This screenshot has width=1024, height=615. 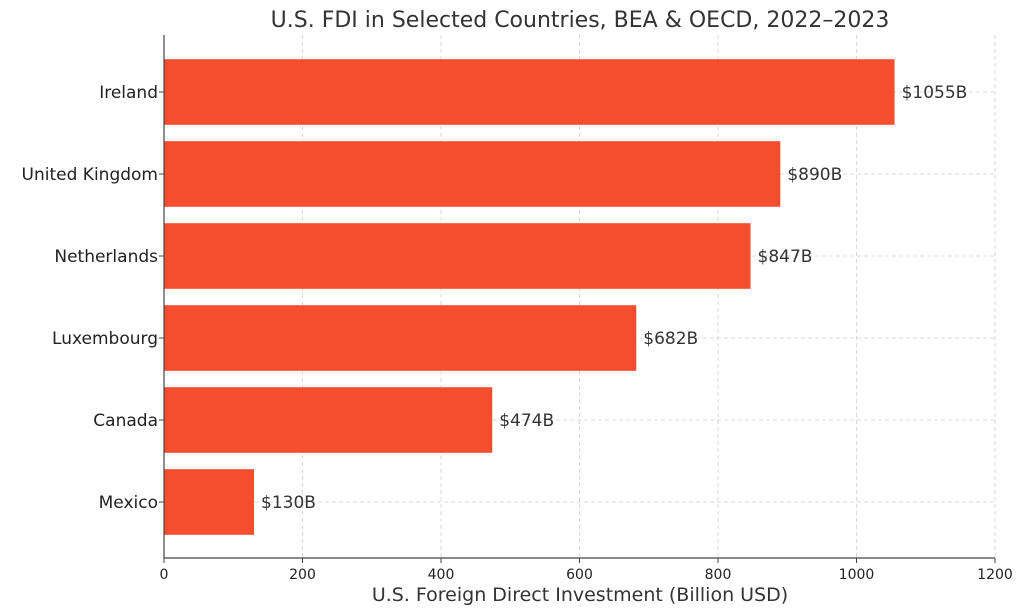 What do you see at coordinates (995, 575) in the screenshot?
I see `x-tick-label: 1200` at bounding box center [995, 575].